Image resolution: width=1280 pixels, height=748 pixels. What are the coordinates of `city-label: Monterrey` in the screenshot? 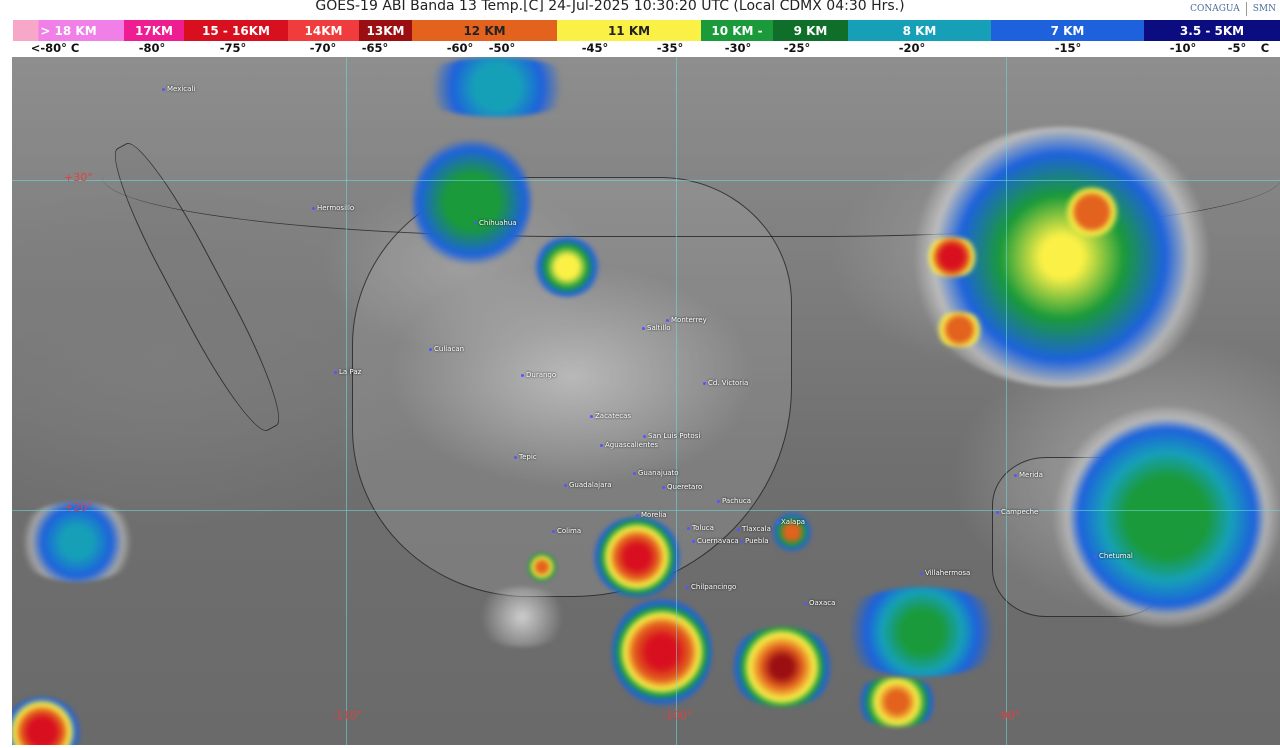 It's located at (686, 320).